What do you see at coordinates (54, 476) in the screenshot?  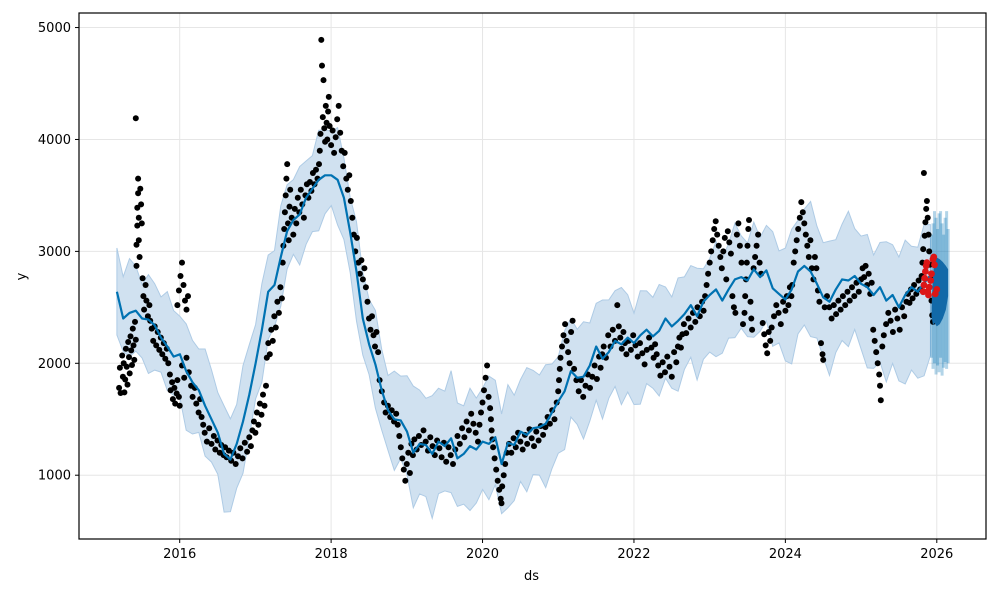 I see `svg-text: 1000` at bounding box center [54, 476].